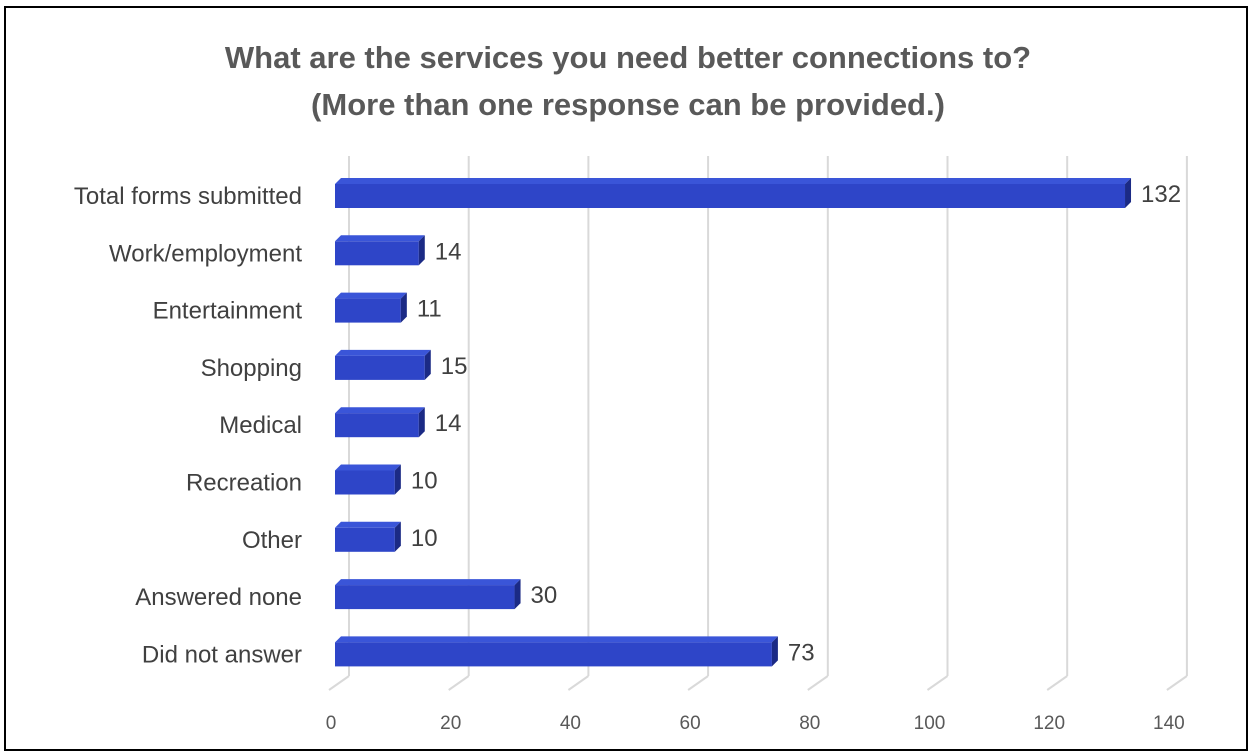 The width and height of the screenshot is (1254, 755). Describe the element at coordinates (450, 723) in the screenshot. I see `x-tick-label: 20` at that location.